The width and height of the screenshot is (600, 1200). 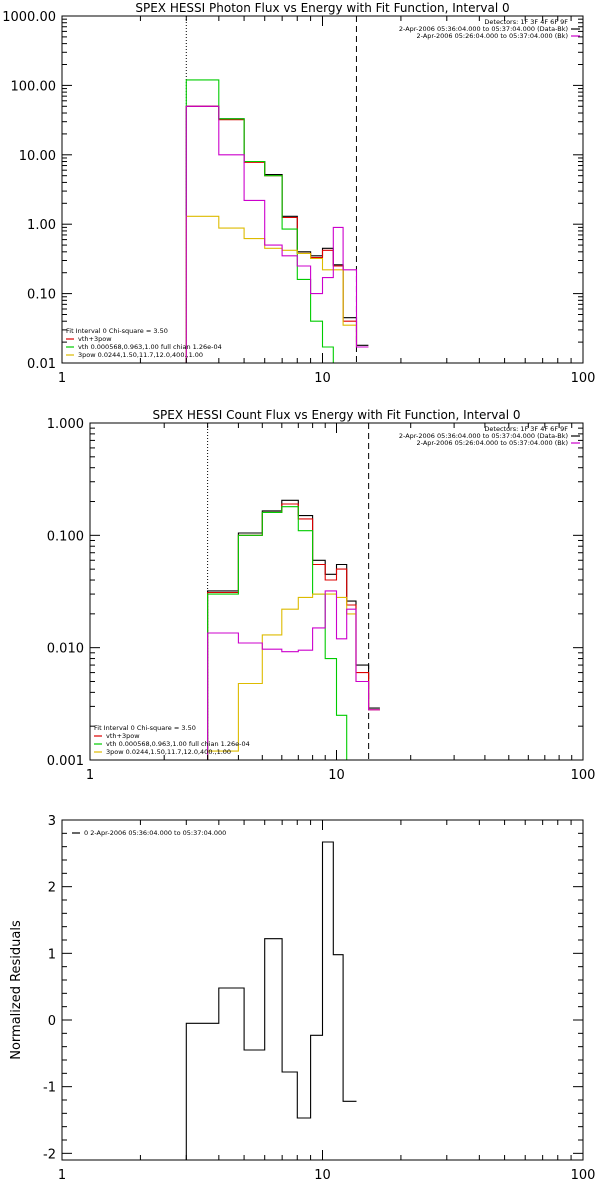 I want to click on y-tick-label: 0.10, so click(x=41, y=295).